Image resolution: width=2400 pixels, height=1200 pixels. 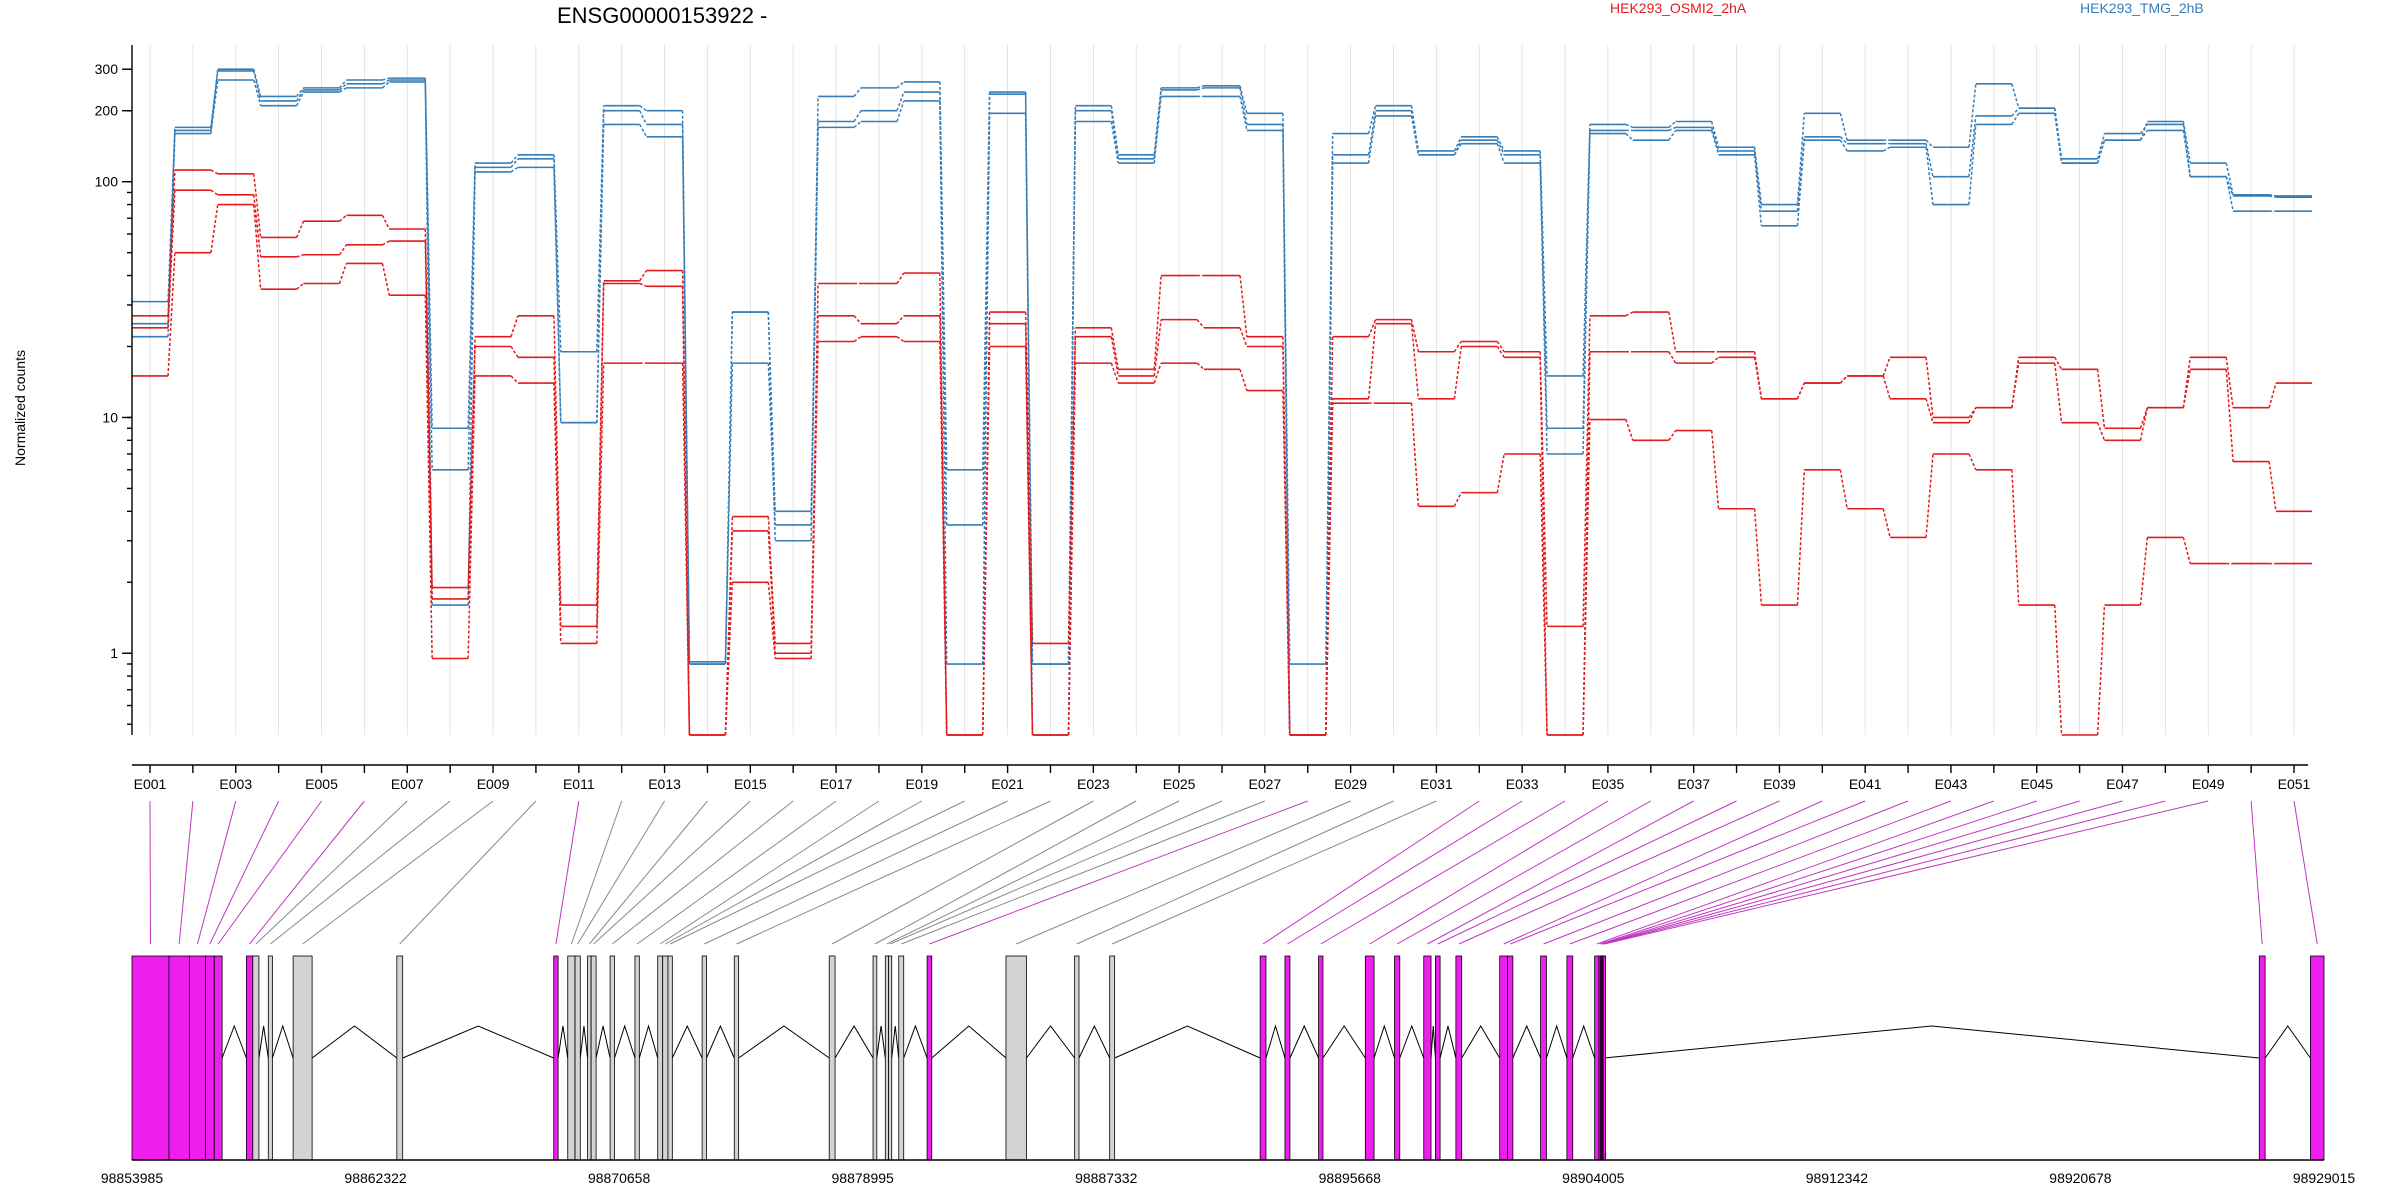 I want to click on x-tick-label: E009, so click(x=493, y=784).